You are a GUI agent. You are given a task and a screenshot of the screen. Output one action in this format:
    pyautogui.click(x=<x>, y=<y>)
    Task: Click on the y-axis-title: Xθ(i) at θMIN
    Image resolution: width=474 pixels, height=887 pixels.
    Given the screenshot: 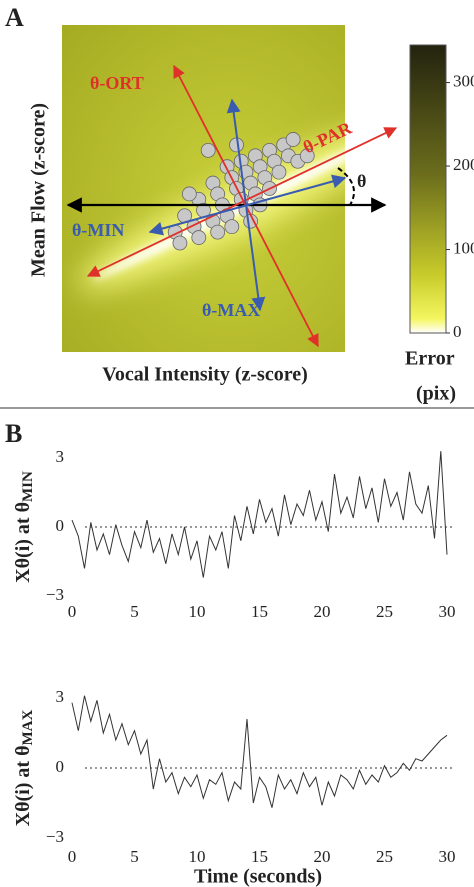 What is the action you would take?
    pyautogui.click(x=24, y=527)
    